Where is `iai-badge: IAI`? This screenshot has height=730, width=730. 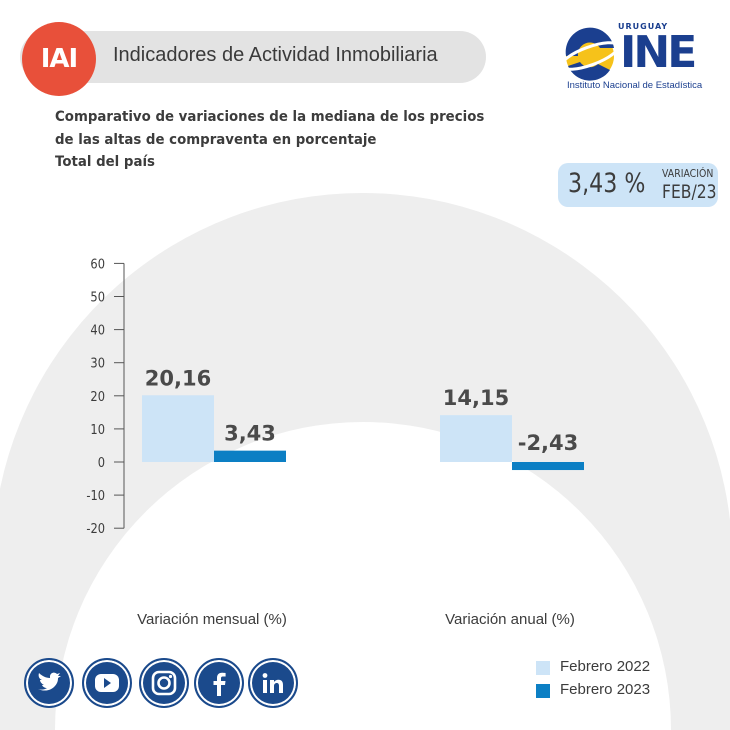
iai-badge: IAI is located at coordinates (59, 59).